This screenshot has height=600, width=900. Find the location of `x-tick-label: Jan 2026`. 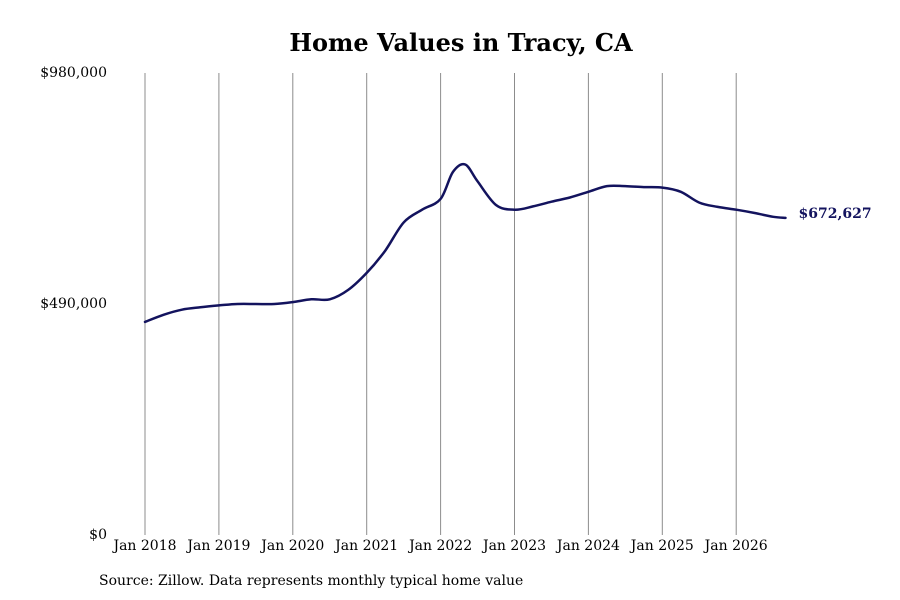

x-tick-label: Jan 2026 is located at coordinates (735, 546).